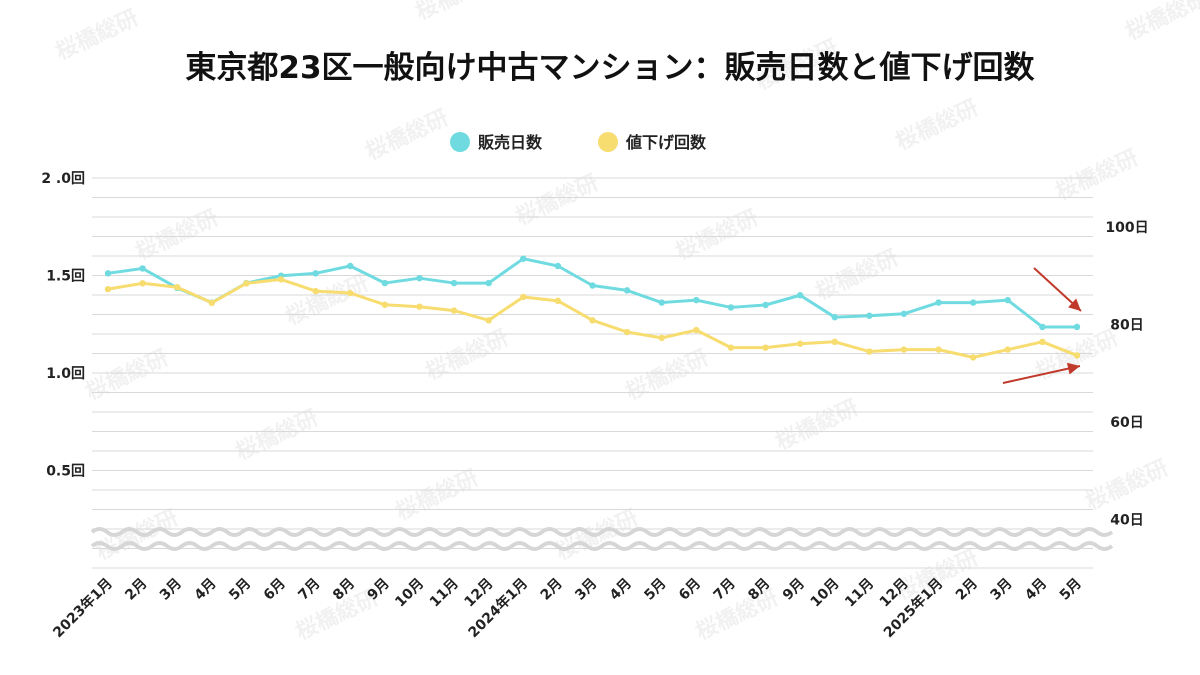 The width and height of the screenshot is (1200, 675). What do you see at coordinates (1126, 423) in the screenshot?
I see `right-axis-tick-label: 60日` at bounding box center [1126, 423].